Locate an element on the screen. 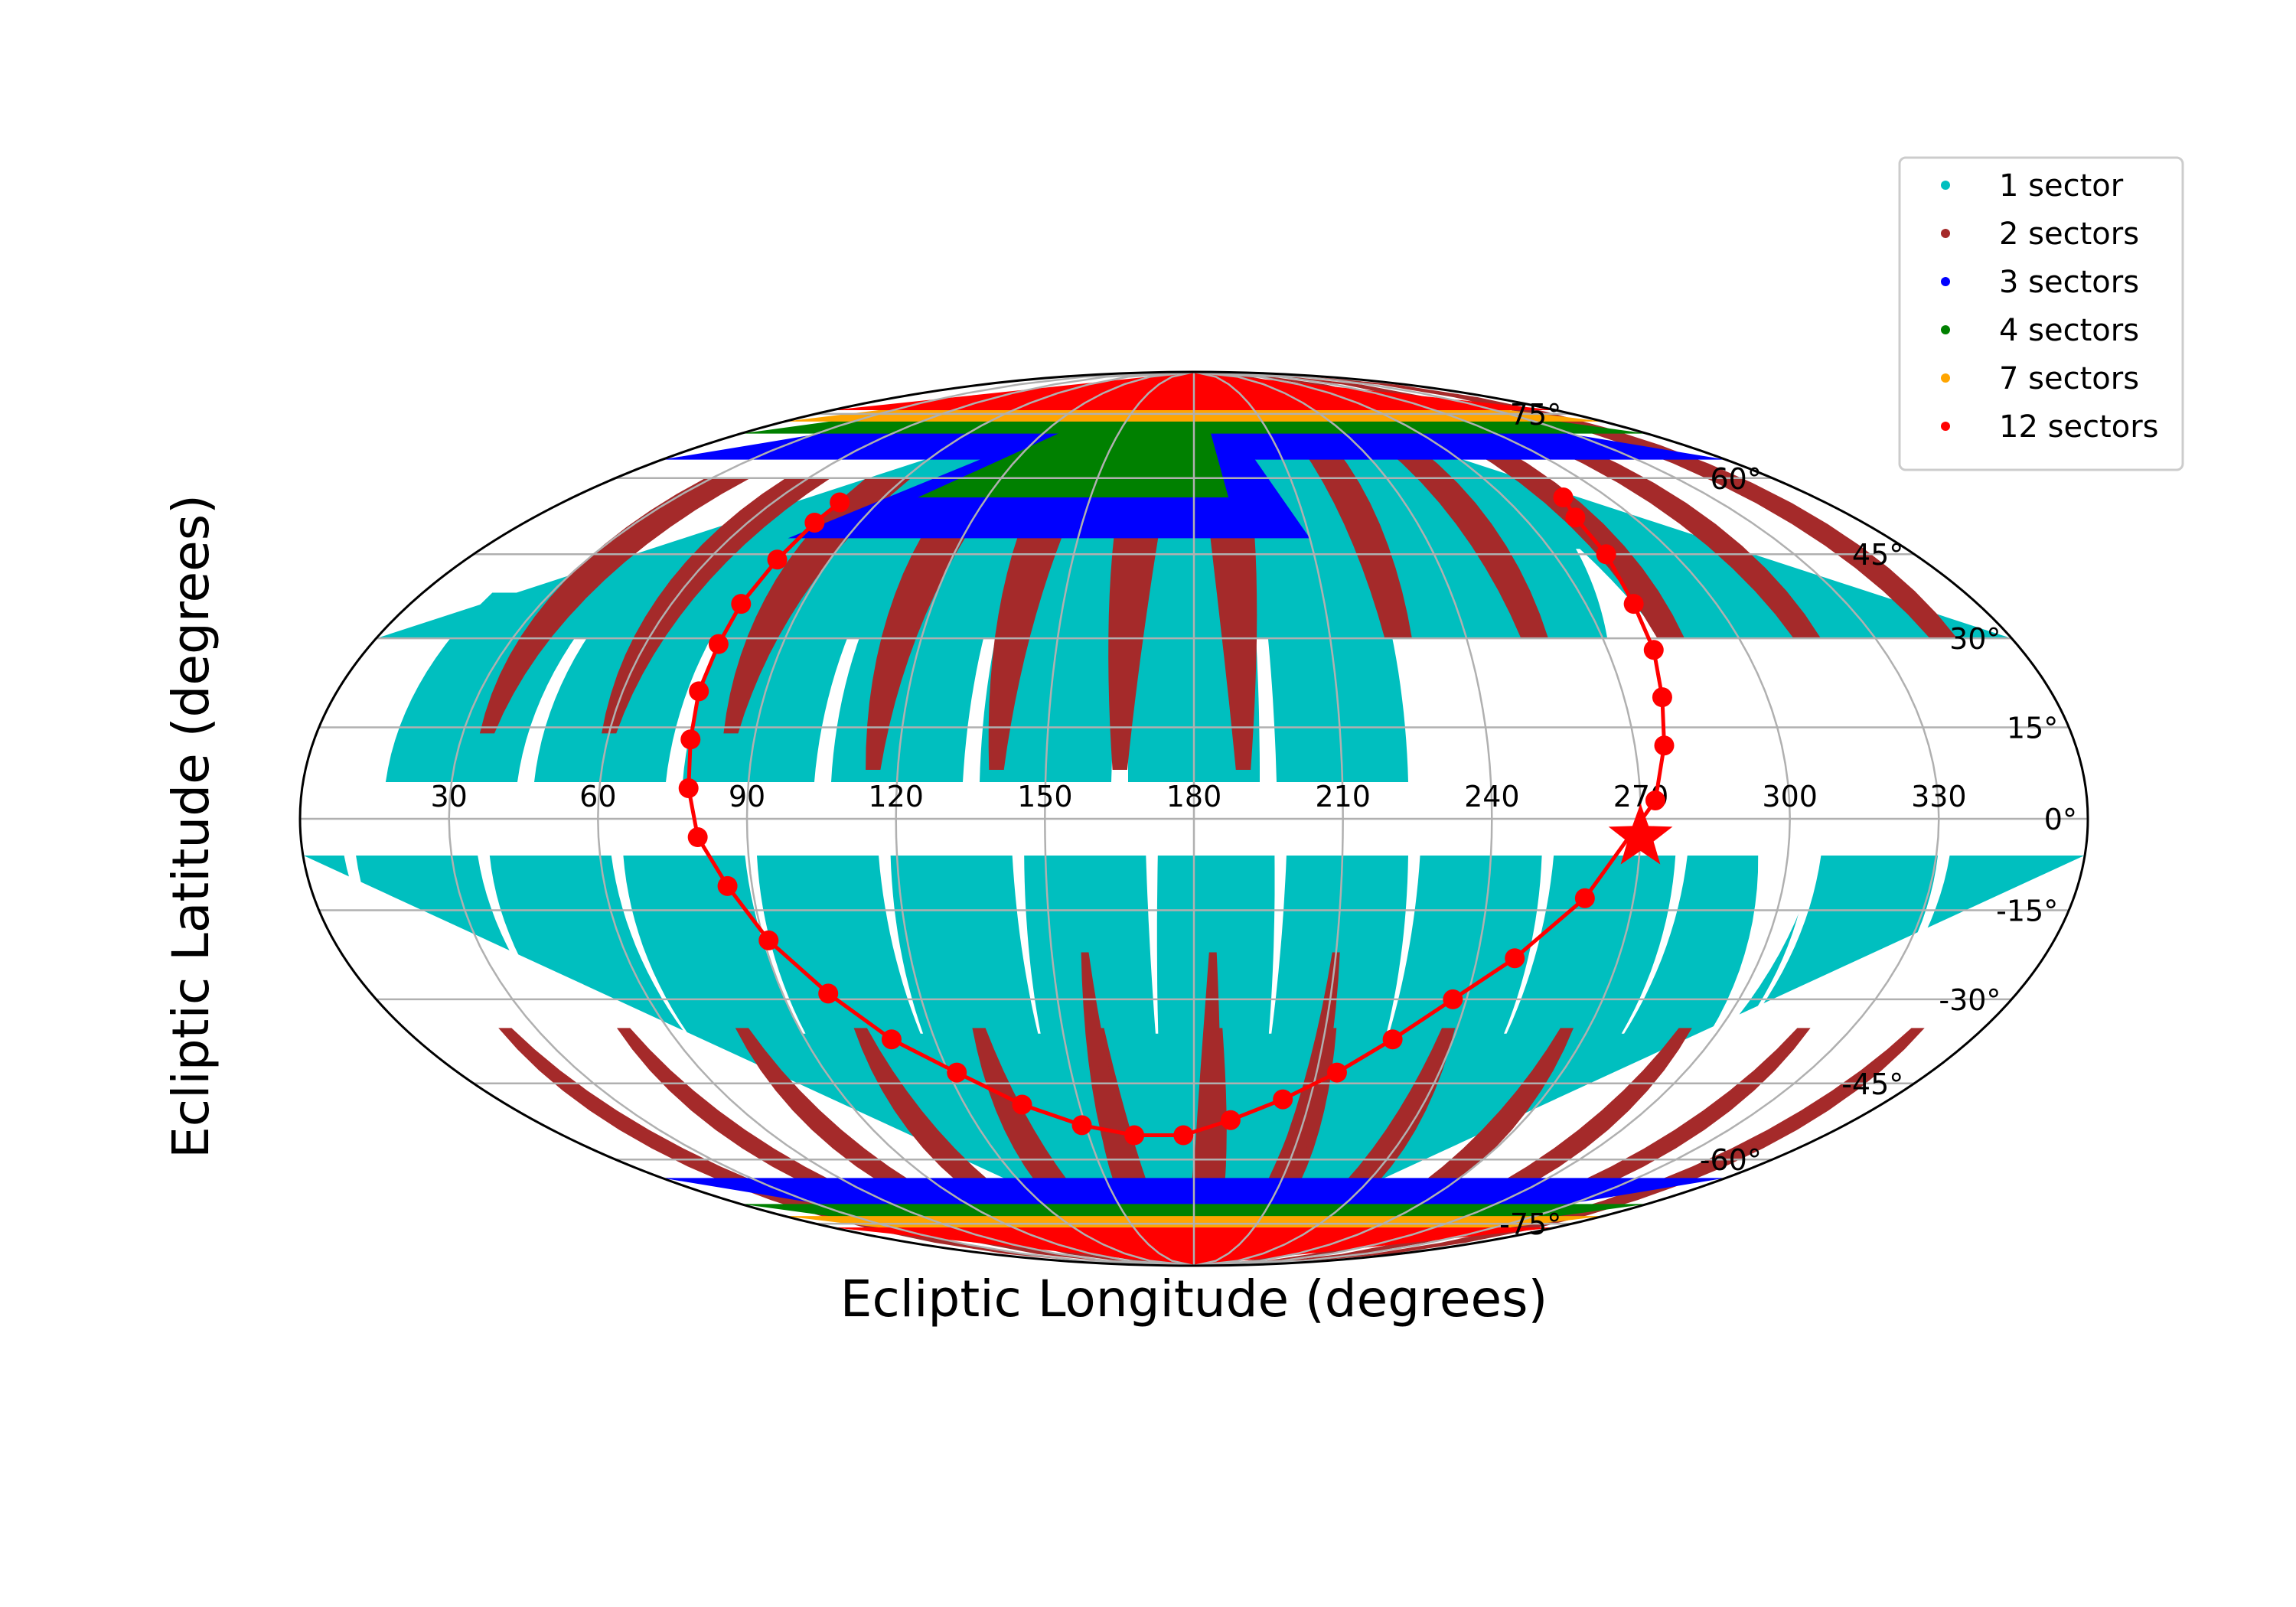 The height and width of the screenshot is (1607, 2296). y-tick-label: 60° is located at coordinates (1735, 479).